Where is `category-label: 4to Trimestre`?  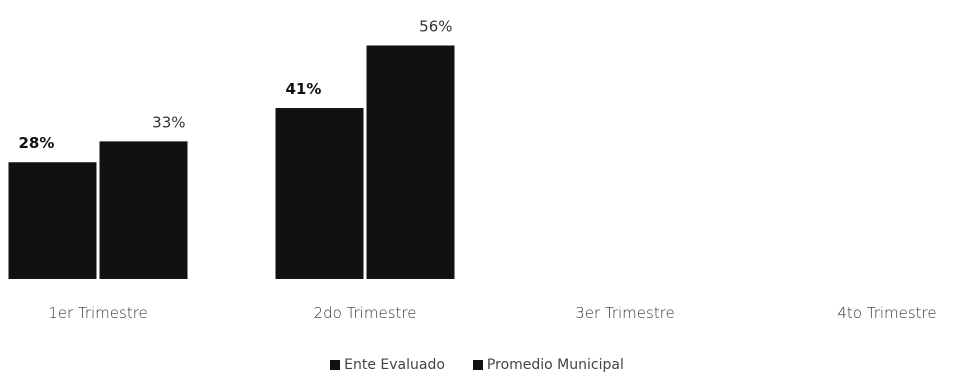
category-label: 4to Trimestre is located at coordinates (886, 313).